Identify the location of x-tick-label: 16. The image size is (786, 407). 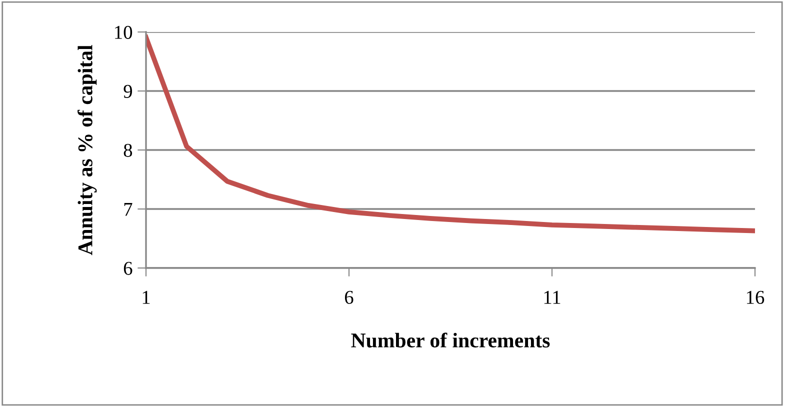
(755, 297).